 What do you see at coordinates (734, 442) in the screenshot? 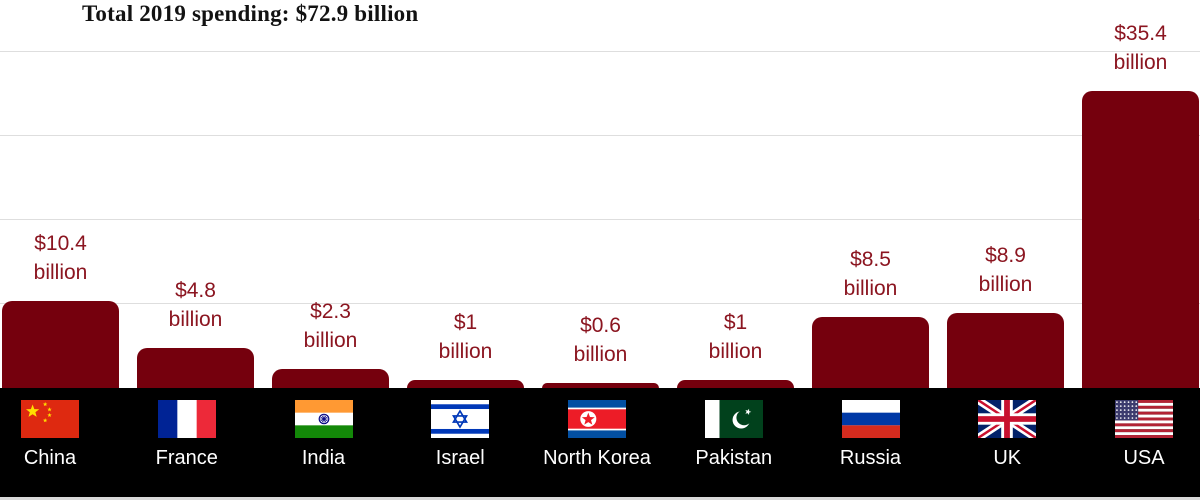
I see `country-pakistan: Pakistan` at bounding box center [734, 442].